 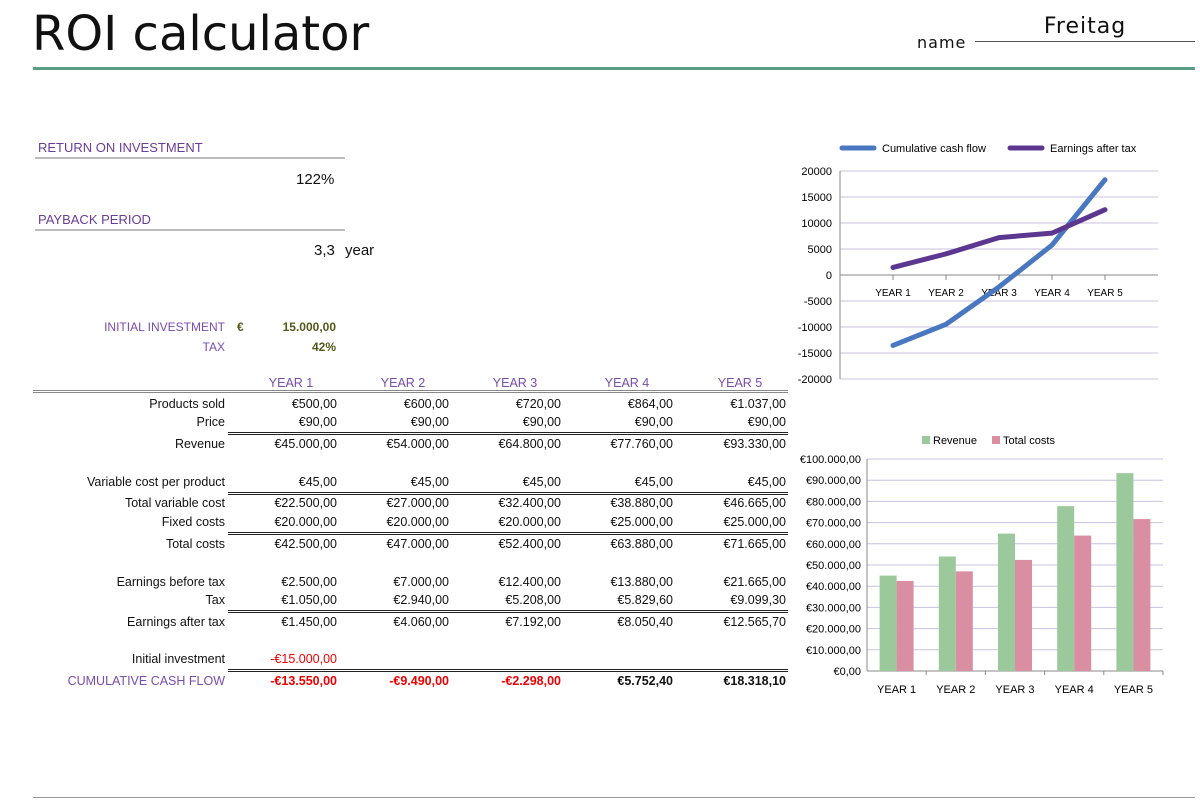 What do you see at coordinates (758, 600) in the screenshot?
I see `cell-value: €9.099,30` at bounding box center [758, 600].